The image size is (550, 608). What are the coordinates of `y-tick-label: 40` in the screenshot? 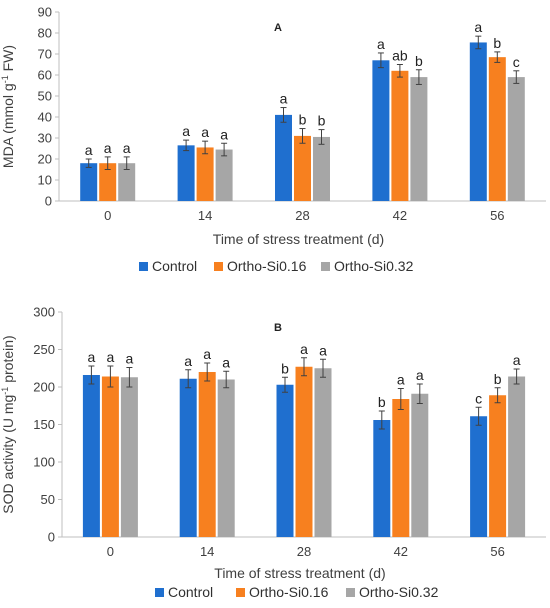 It's located at (45, 117).